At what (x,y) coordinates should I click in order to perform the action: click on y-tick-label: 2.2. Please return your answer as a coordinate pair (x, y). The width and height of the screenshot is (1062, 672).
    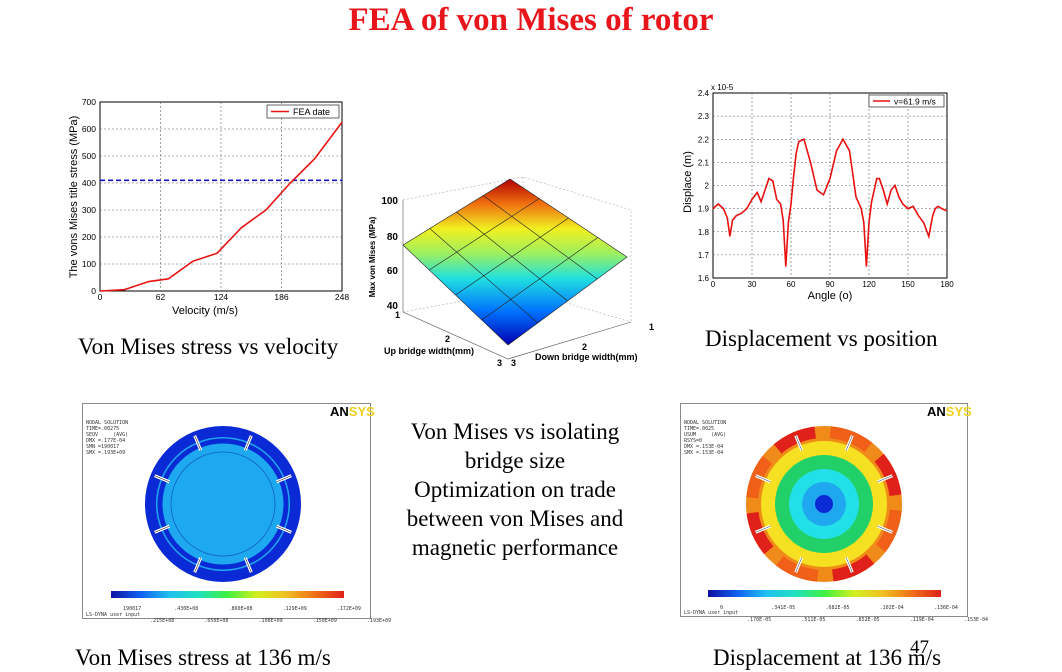
    Looking at the image, I should click on (704, 139).